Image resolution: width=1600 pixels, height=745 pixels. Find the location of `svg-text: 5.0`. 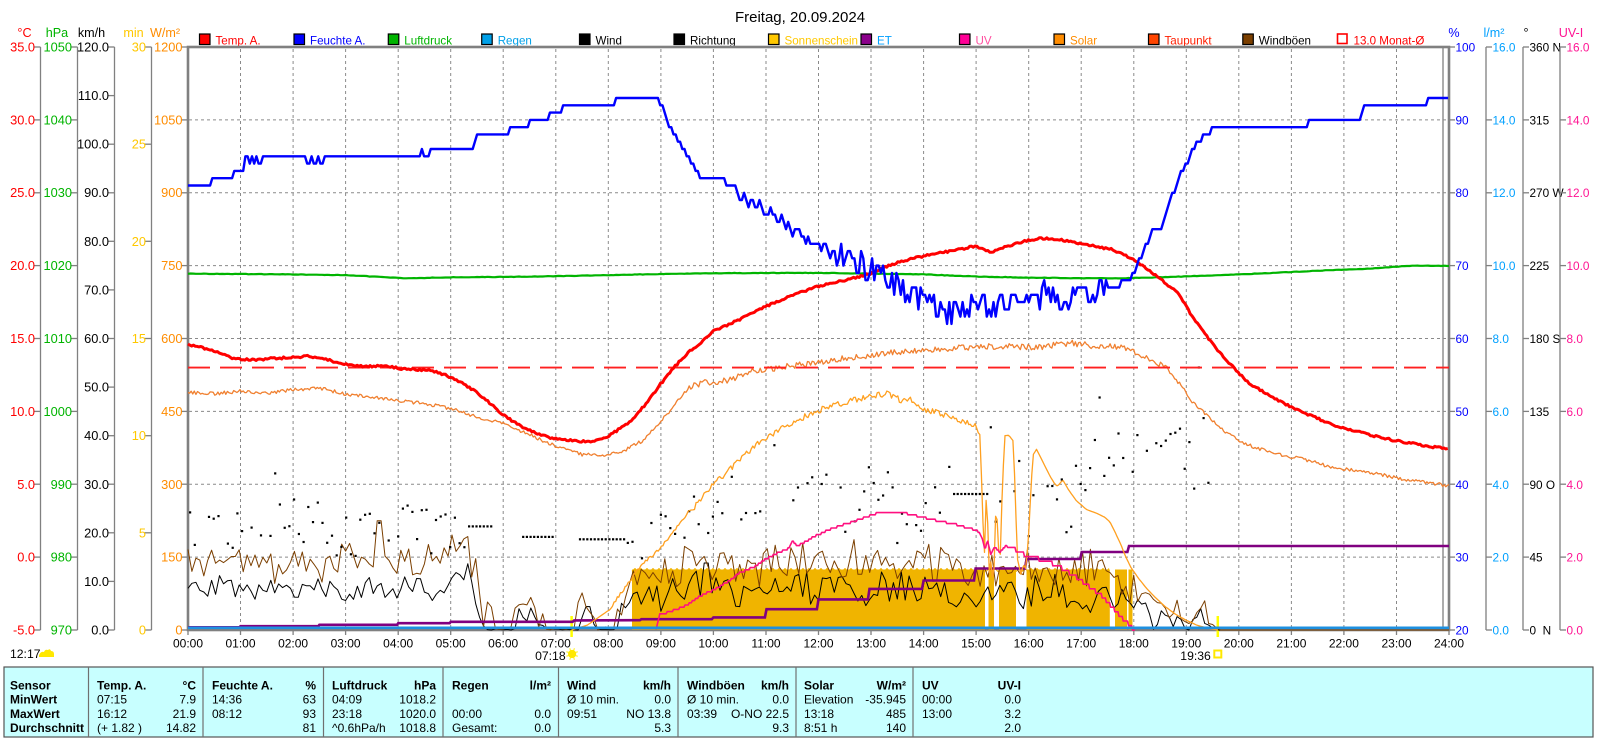

svg-text: 5.0 is located at coordinates (26, 484).